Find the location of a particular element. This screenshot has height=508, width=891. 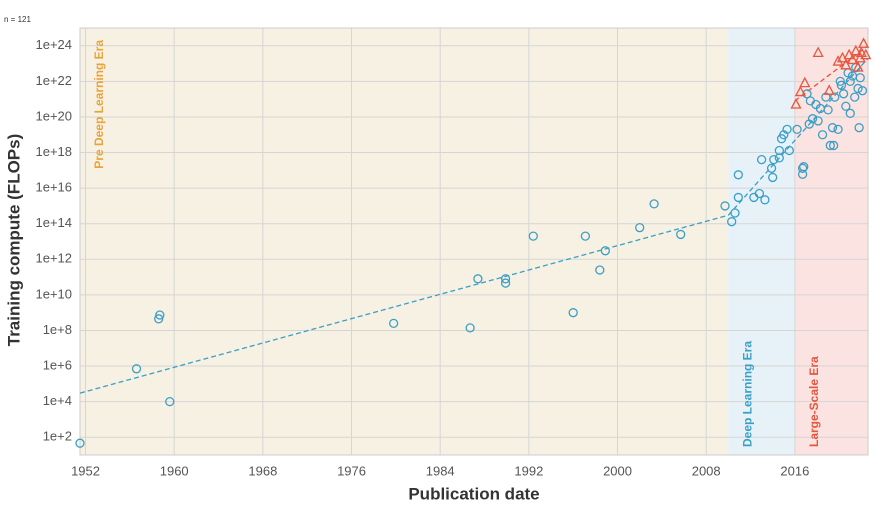

y-tick-label: 1e+16 is located at coordinates (53, 187).